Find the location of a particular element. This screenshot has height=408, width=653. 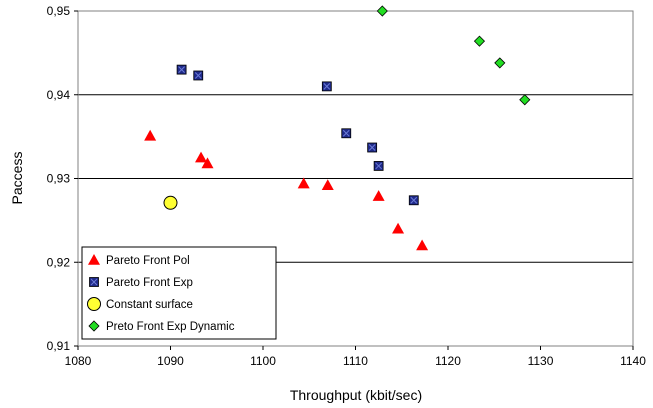

y-tick-label: 0,95 is located at coordinates (59, 11).